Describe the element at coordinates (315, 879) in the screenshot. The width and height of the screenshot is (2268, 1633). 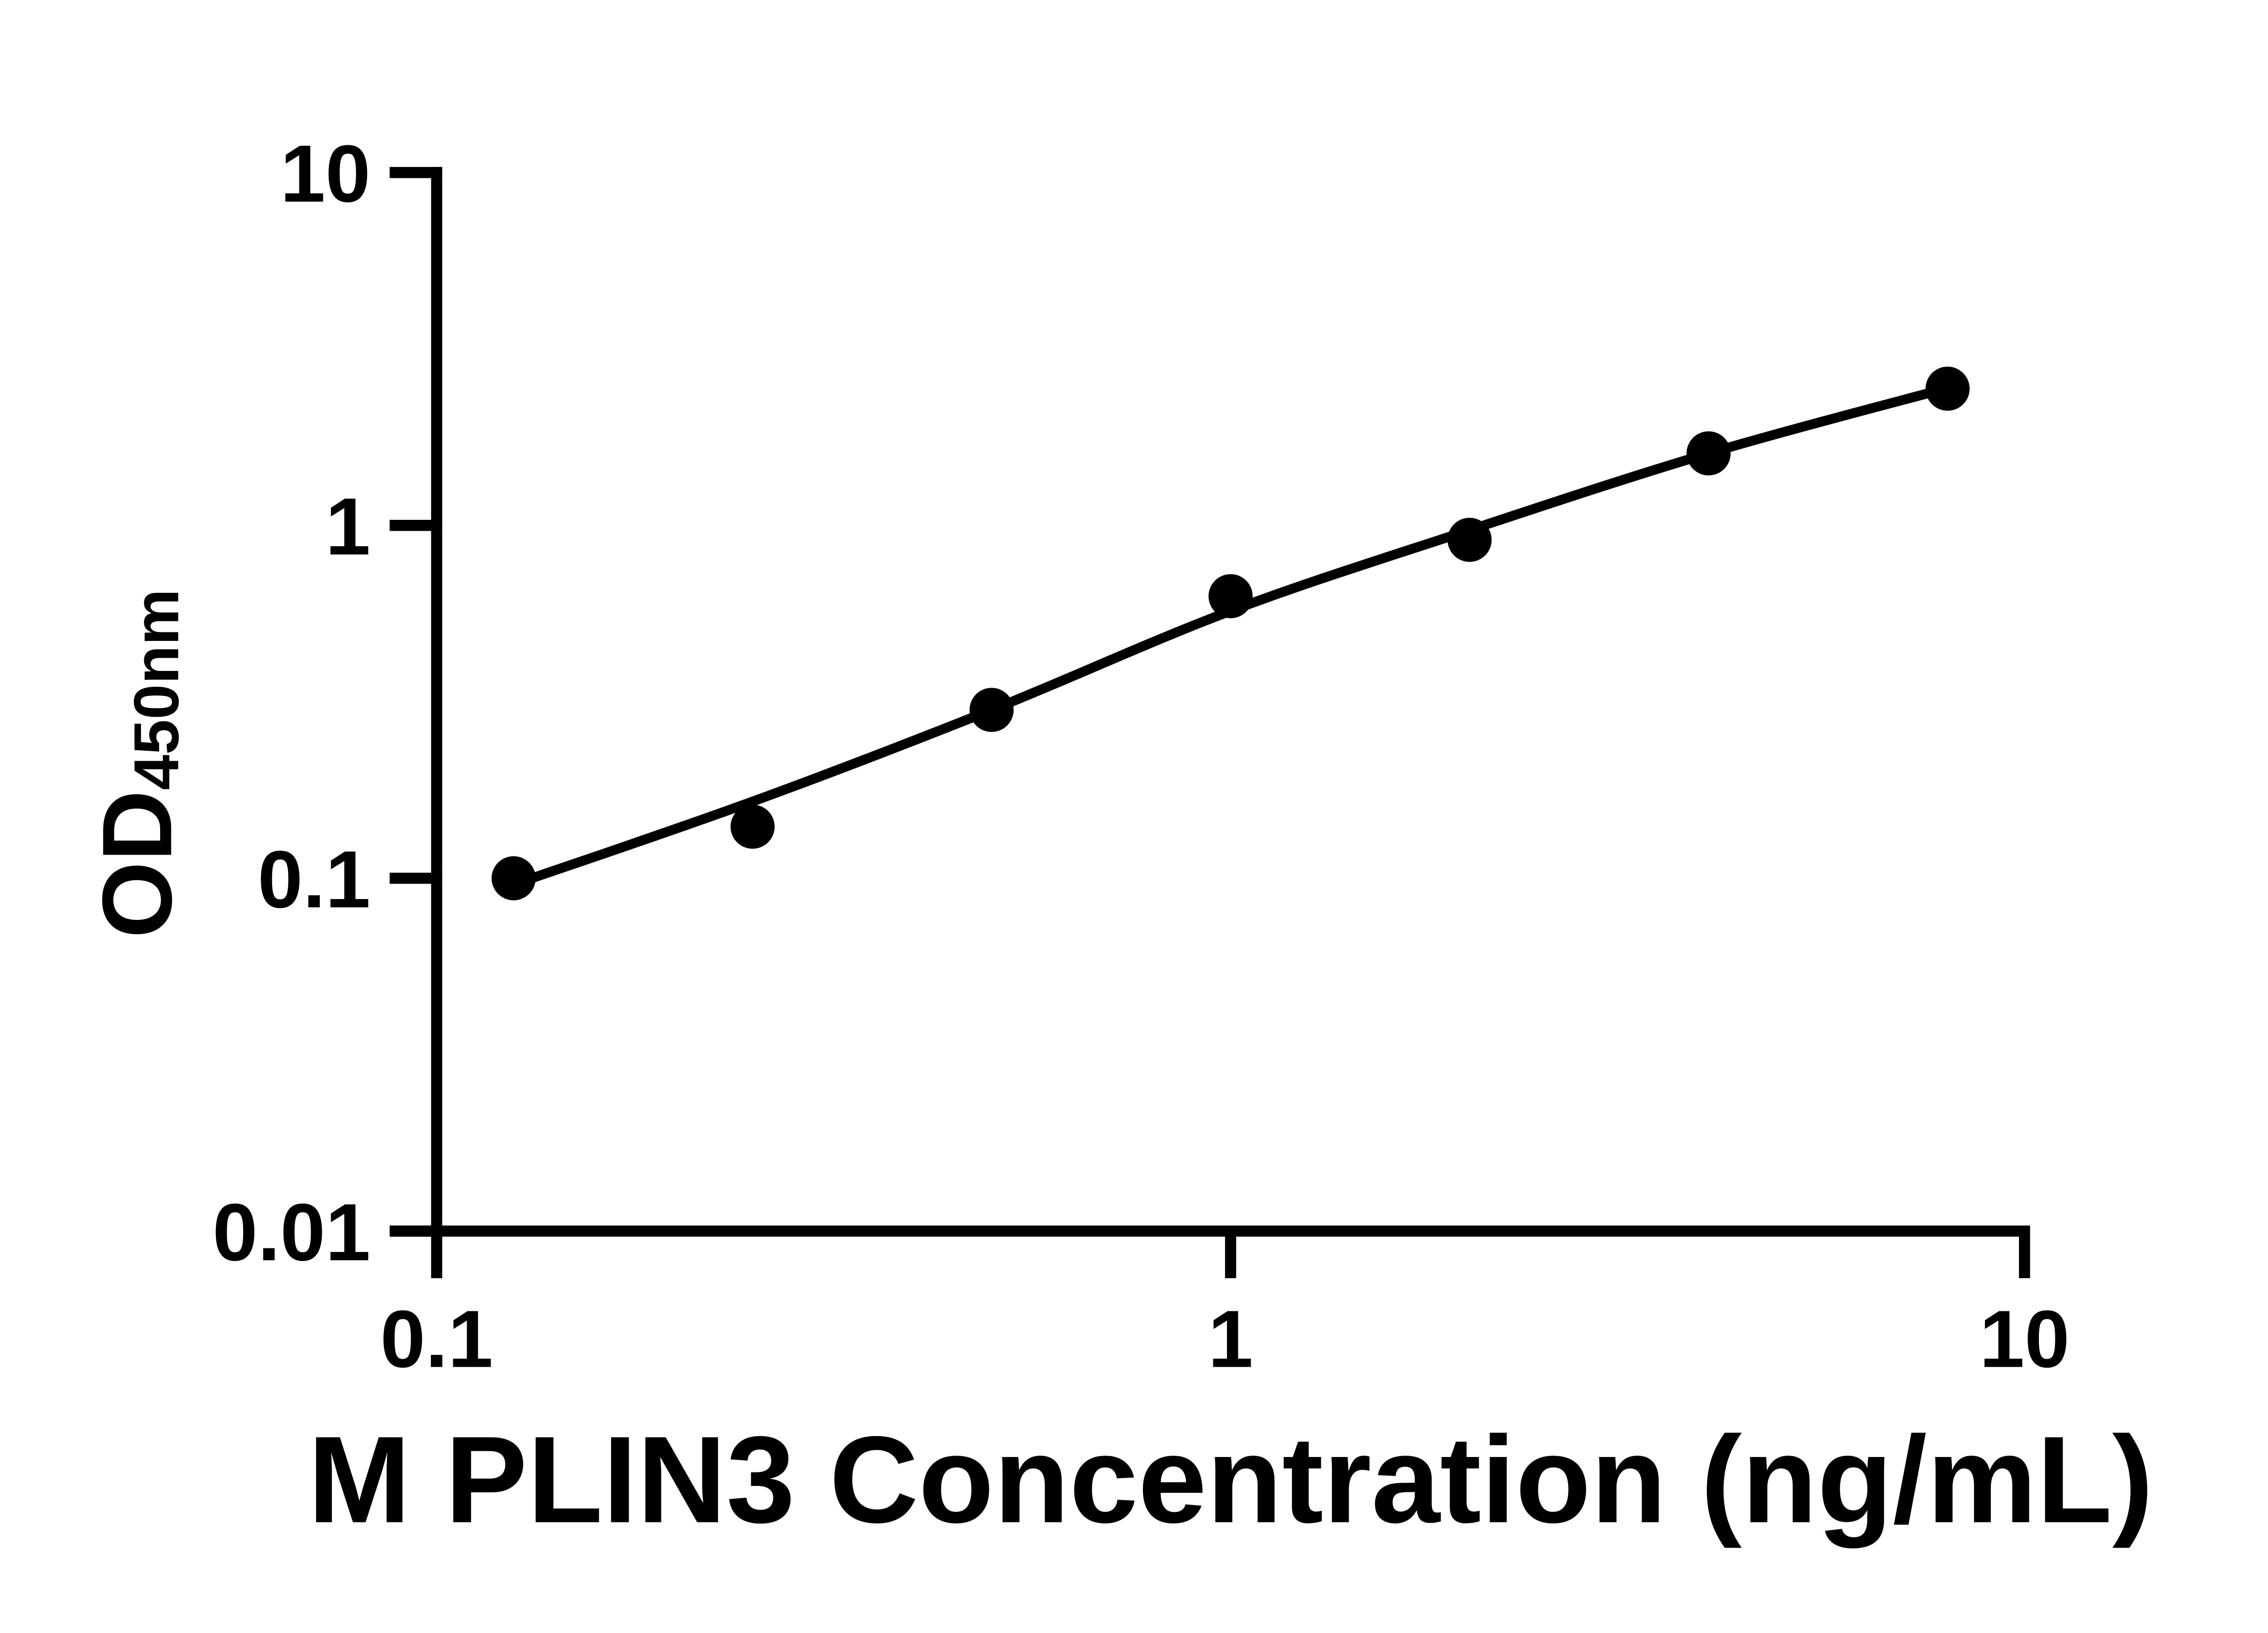
I see `y-tick-label-0.1: 0.1` at that location.